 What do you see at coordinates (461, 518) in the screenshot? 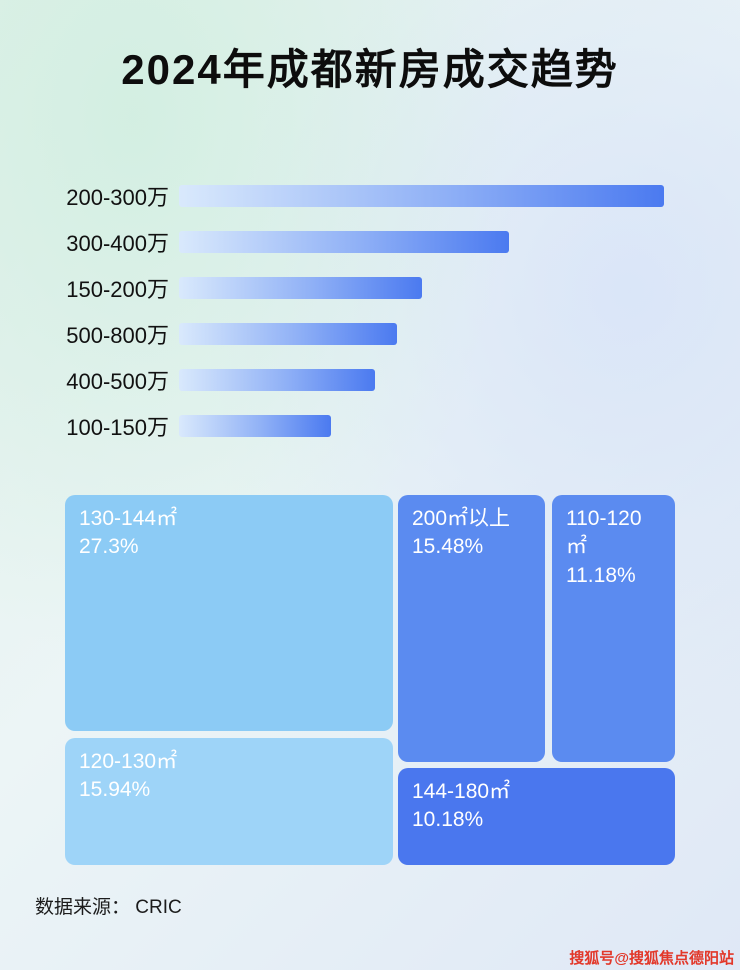
I see `treemap-block-label: 200㎡以上` at bounding box center [461, 518].